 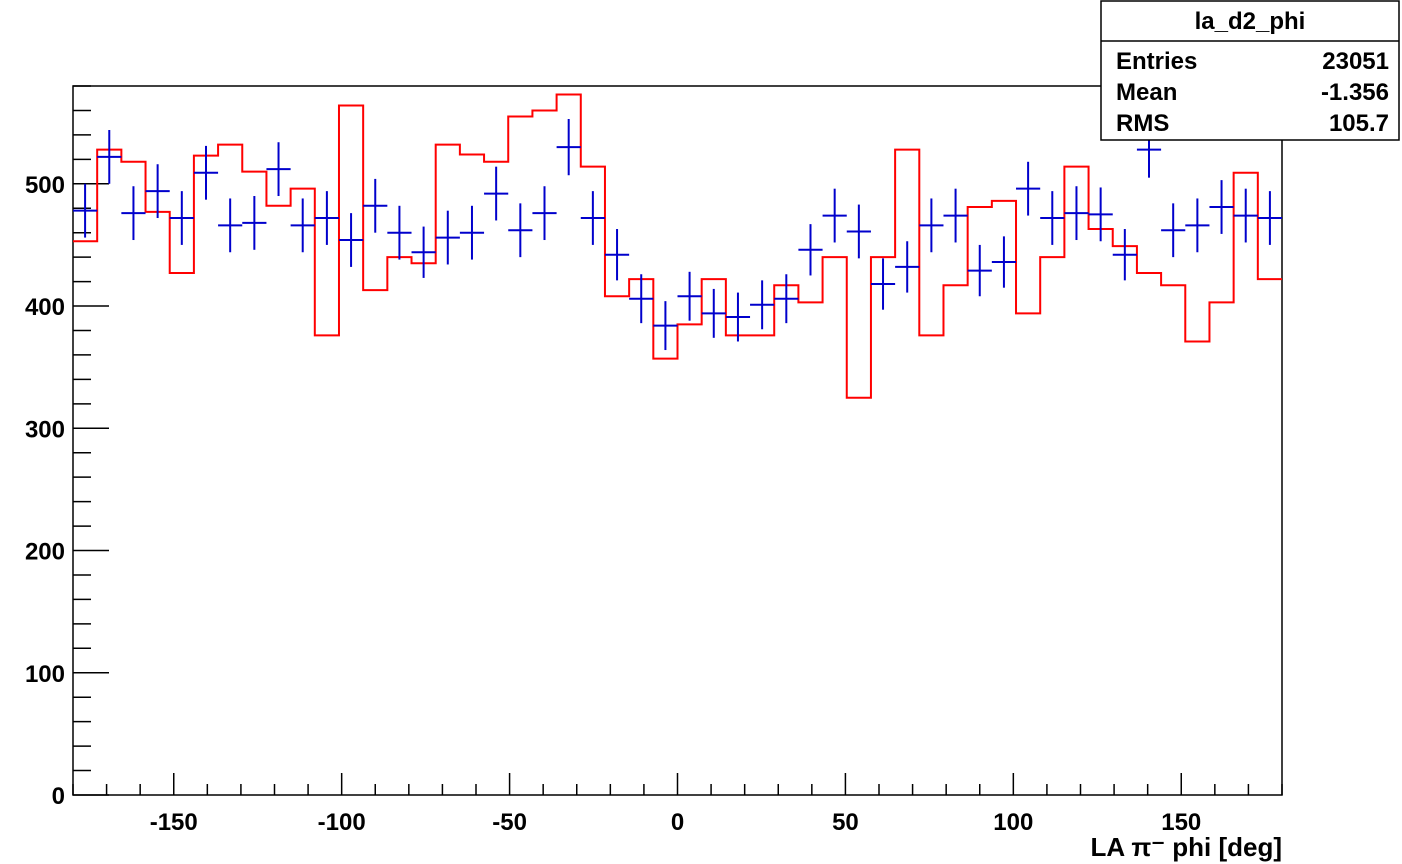 What do you see at coordinates (58, 796) in the screenshot?
I see `y-tick-label: 0` at bounding box center [58, 796].